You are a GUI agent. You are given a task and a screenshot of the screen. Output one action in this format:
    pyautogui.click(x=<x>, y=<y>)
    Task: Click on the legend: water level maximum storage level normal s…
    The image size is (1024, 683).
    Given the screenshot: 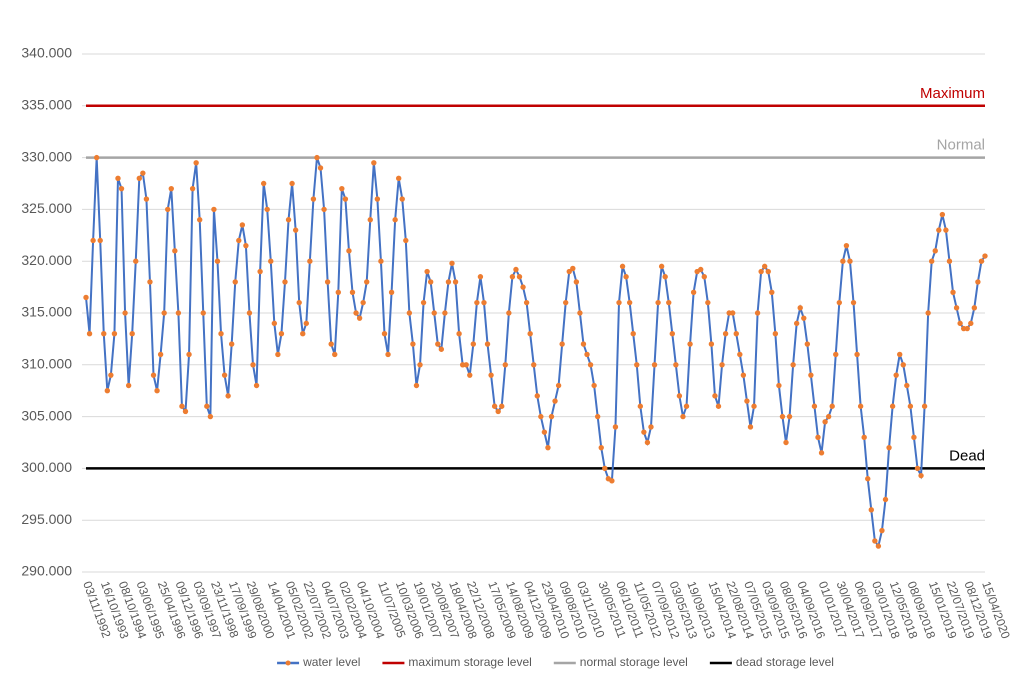 What is the action you would take?
    pyautogui.click(x=555, y=662)
    